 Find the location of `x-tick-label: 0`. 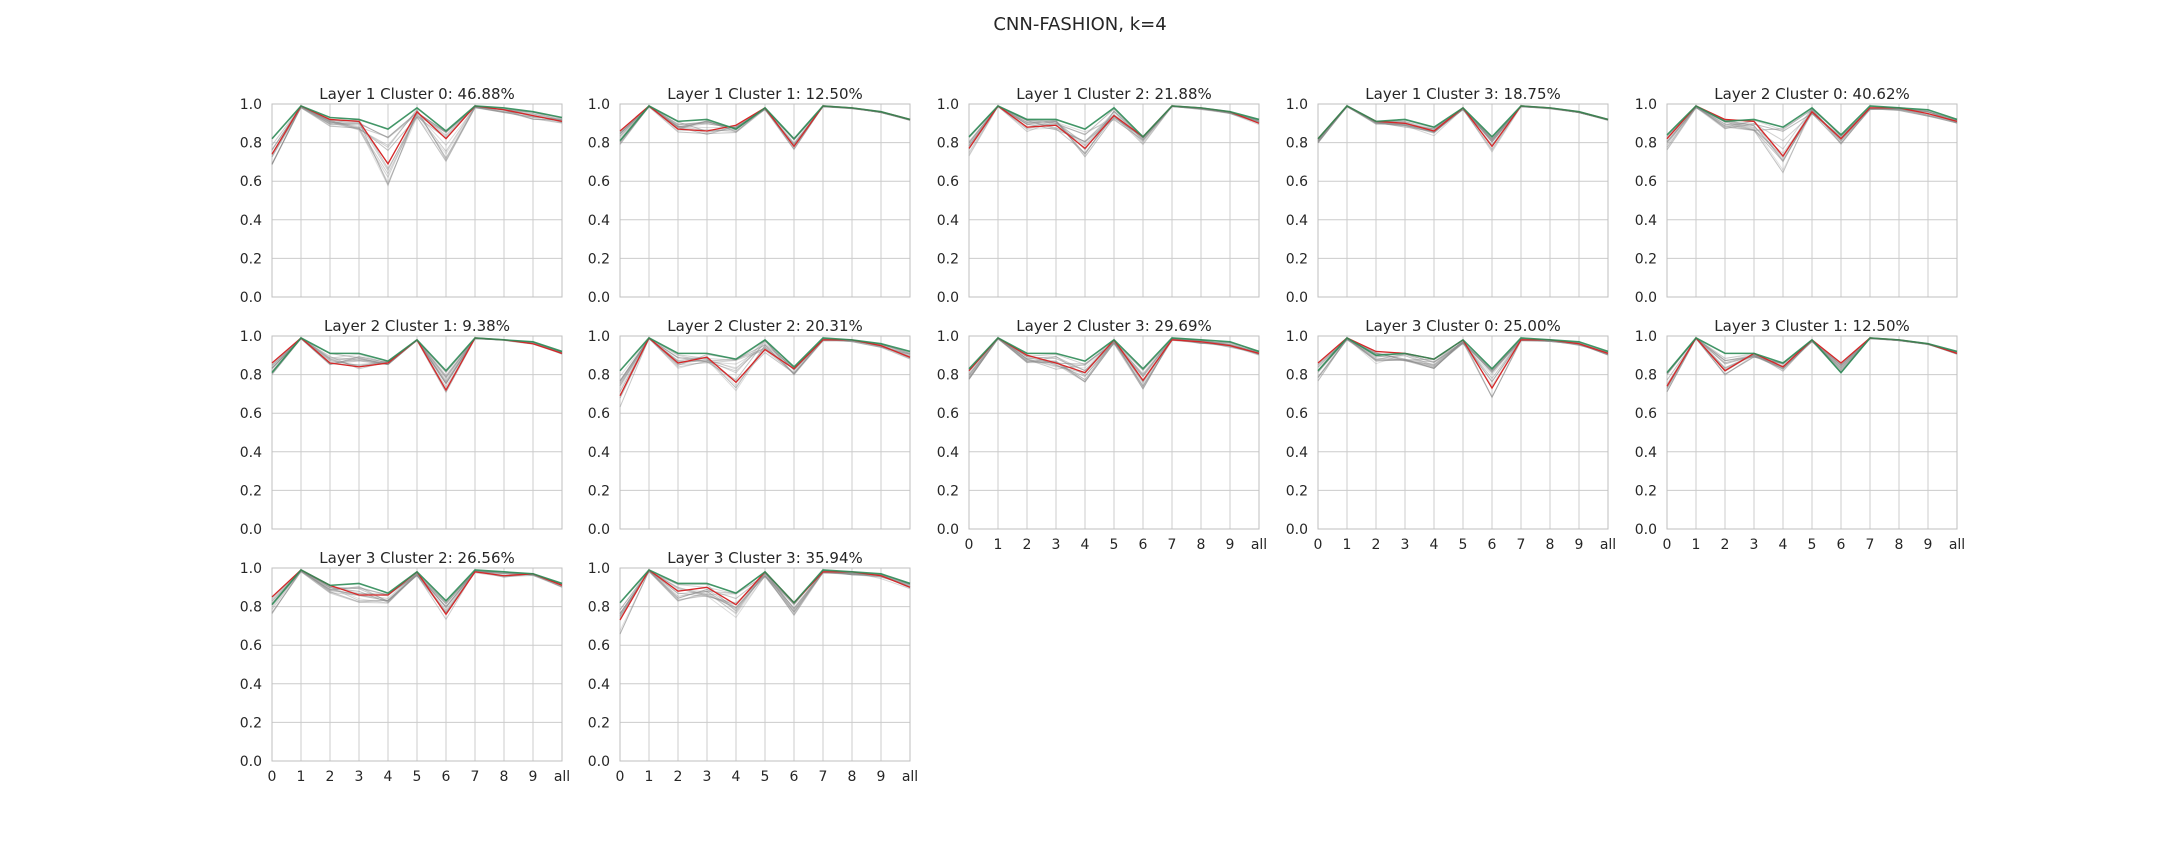

x-tick-label: 0 is located at coordinates (1667, 545).